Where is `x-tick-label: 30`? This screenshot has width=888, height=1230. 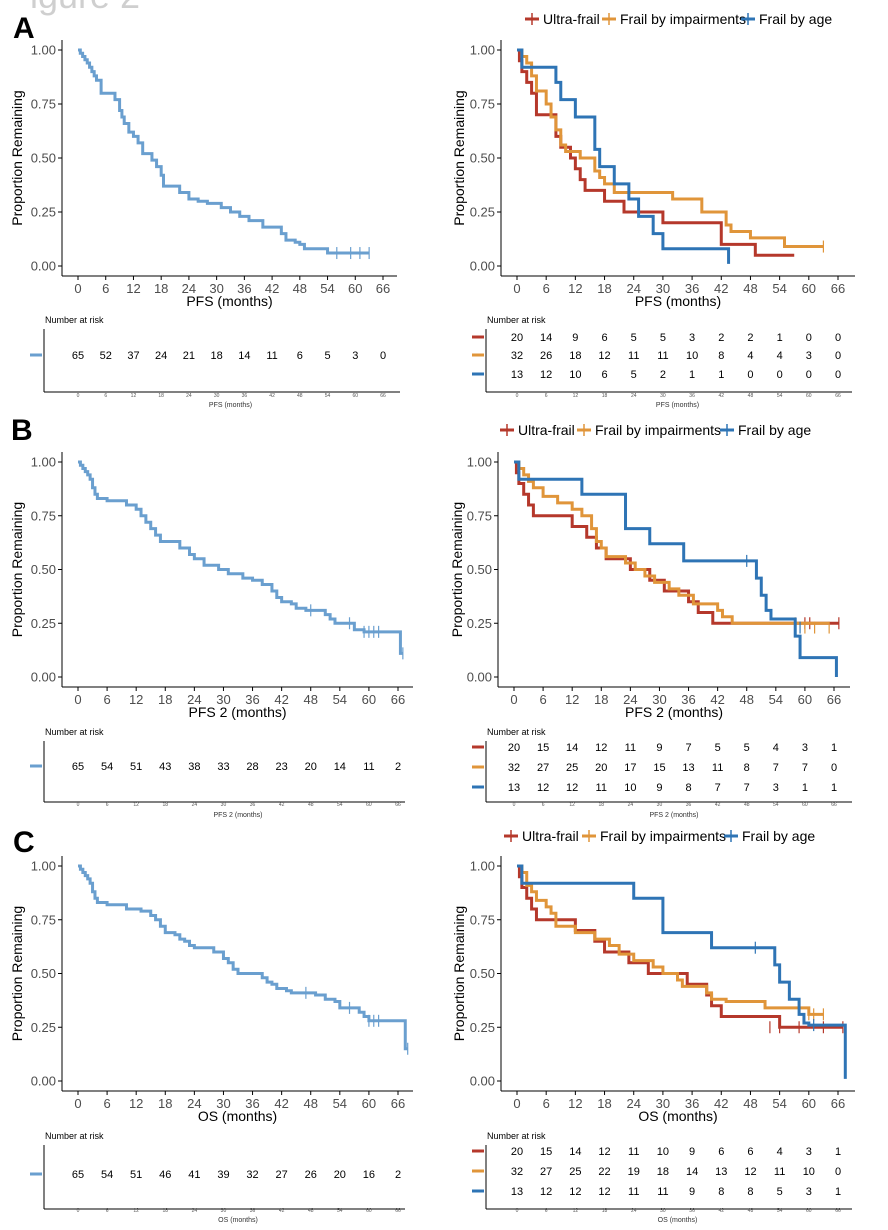 x-tick-label: 30 is located at coordinates (663, 288).